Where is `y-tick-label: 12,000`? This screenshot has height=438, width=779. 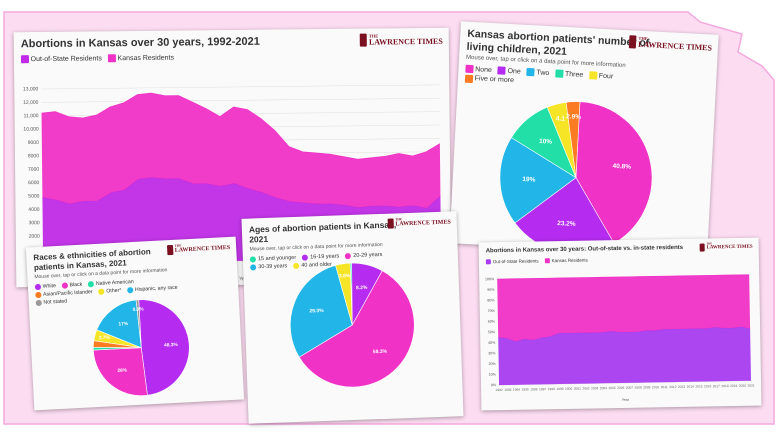 y-tick-label: 12,000 is located at coordinates (31, 103).